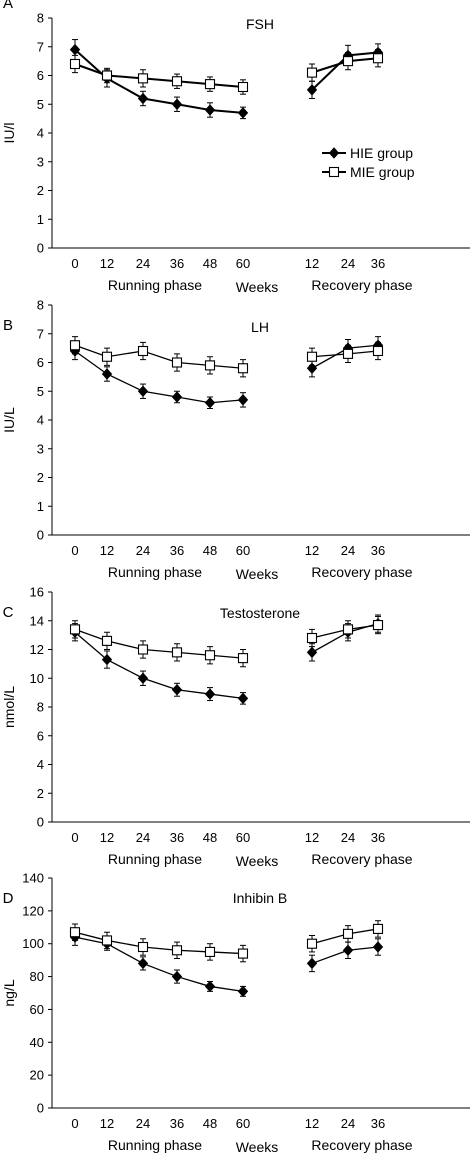  I want to click on chart-title: Inhibin B, so click(260, 898).